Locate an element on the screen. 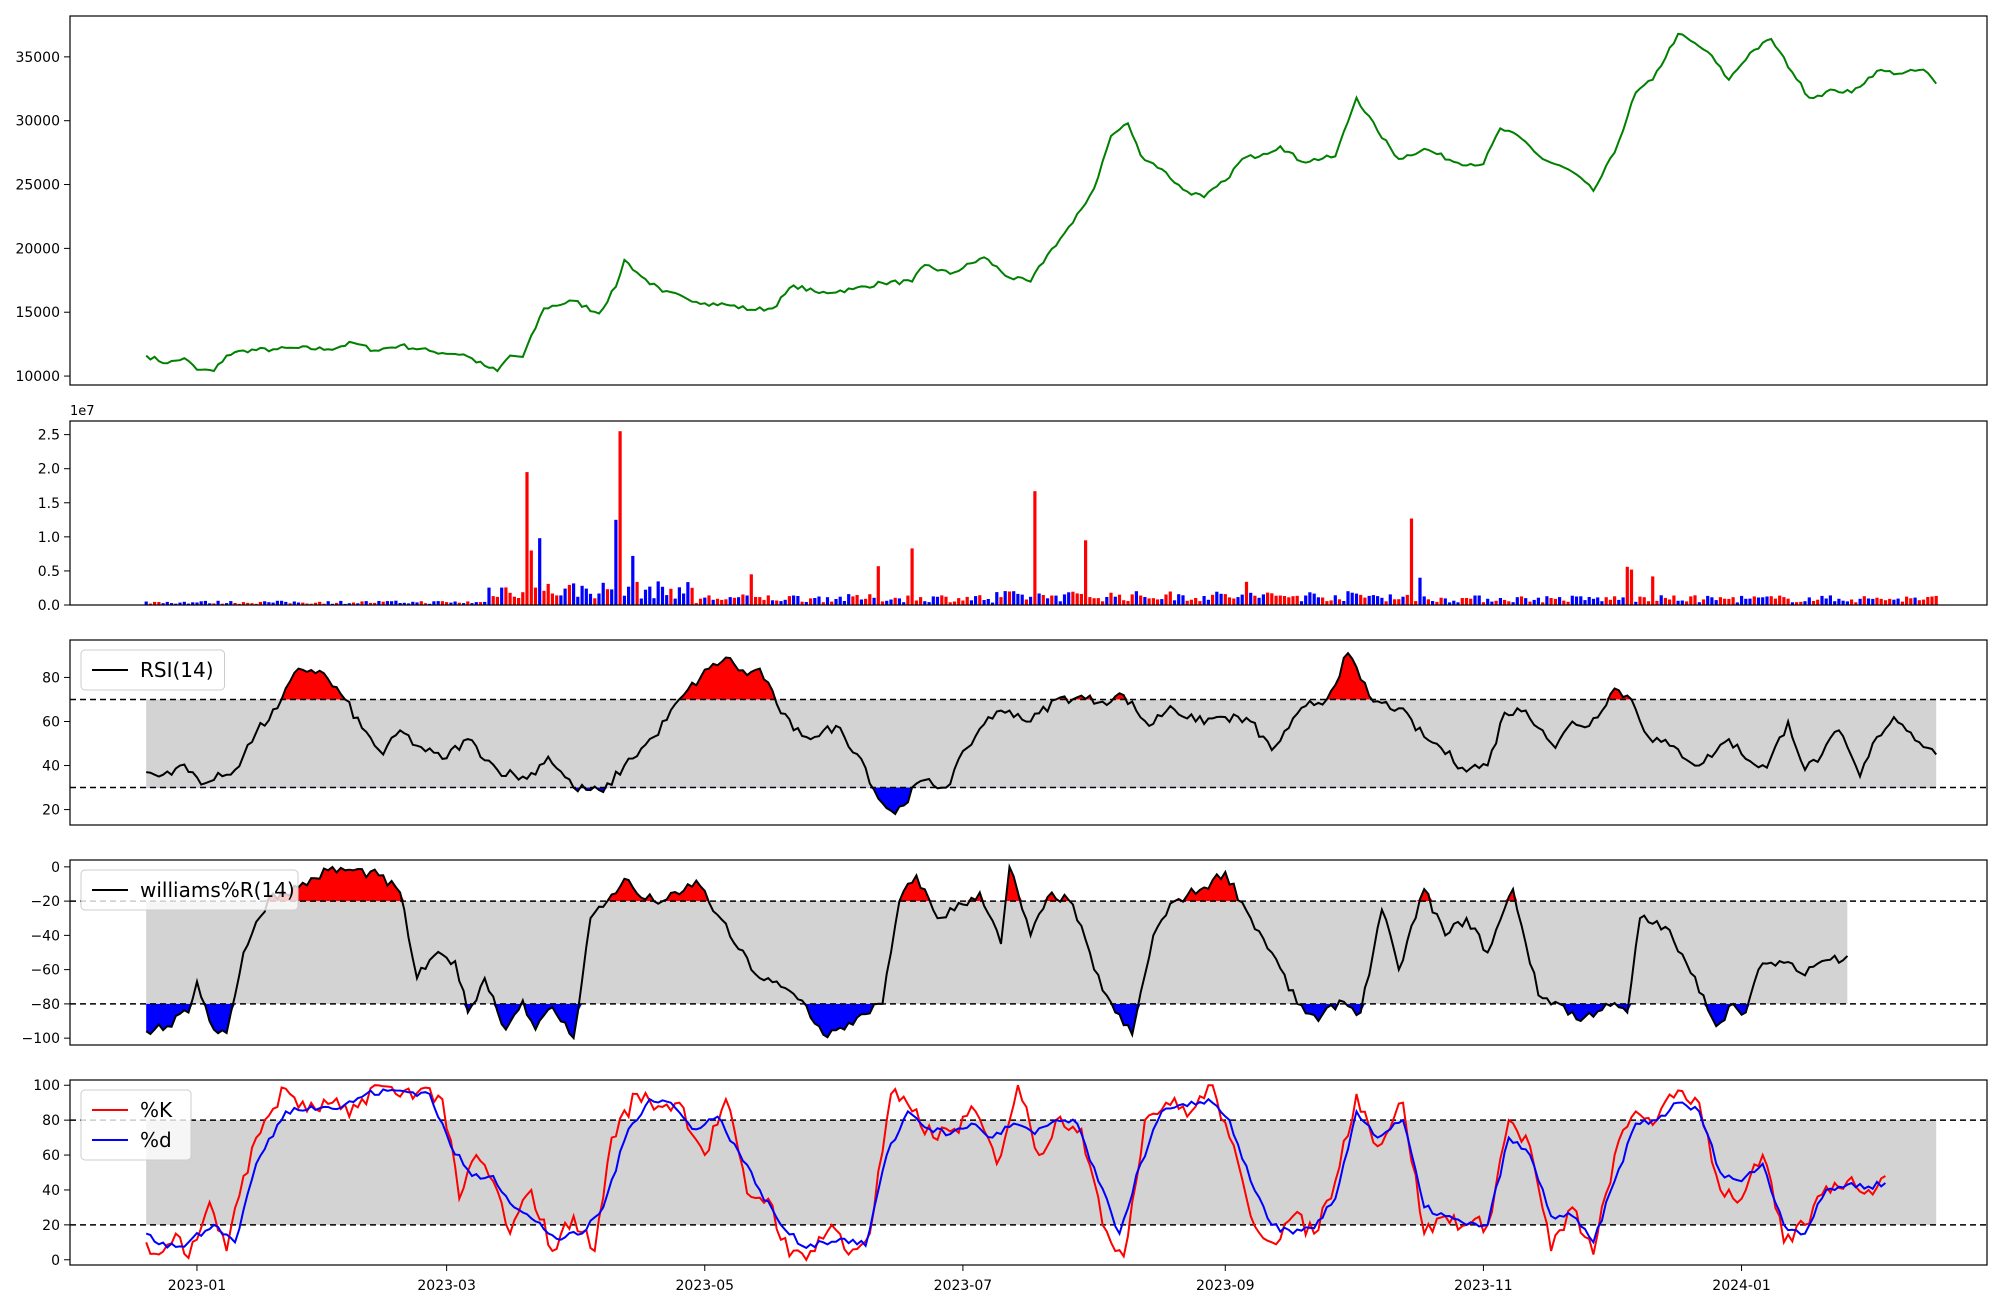 Image resolution: width=2000 pixels, height=1300 pixels. x-tick-label: 2024-01 is located at coordinates (1741, 1286).